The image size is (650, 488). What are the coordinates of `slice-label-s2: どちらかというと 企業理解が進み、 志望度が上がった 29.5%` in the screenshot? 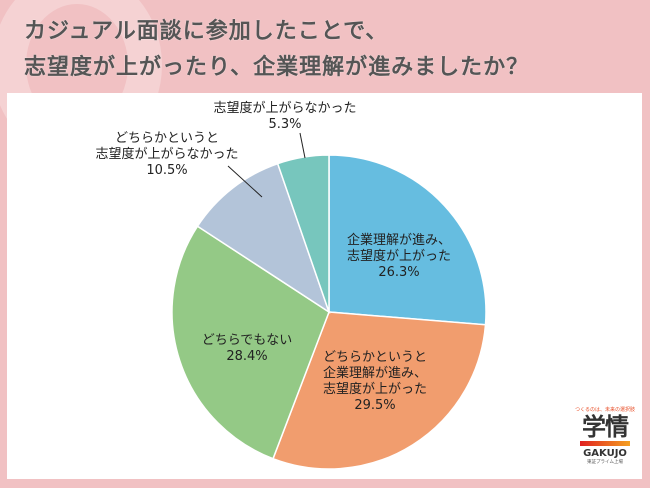 It's located at (375, 382).